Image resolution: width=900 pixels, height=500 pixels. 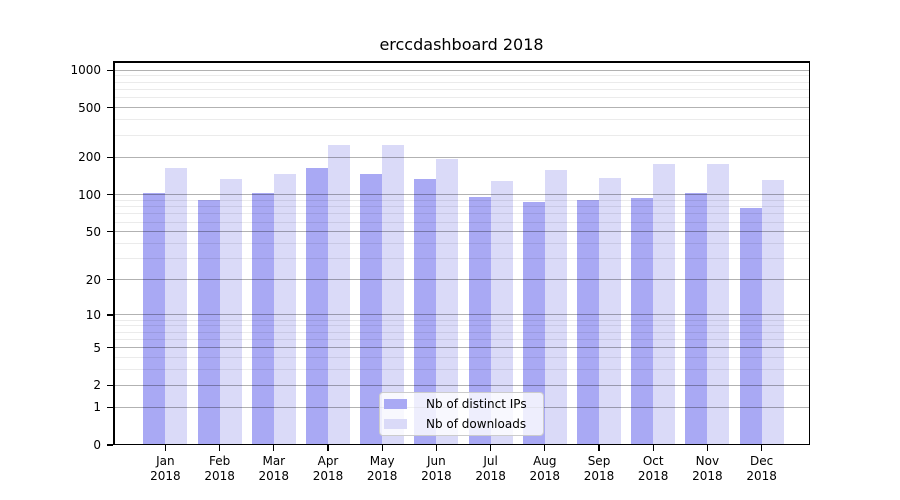 I want to click on x-tick-may, so click(x=382, y=448).